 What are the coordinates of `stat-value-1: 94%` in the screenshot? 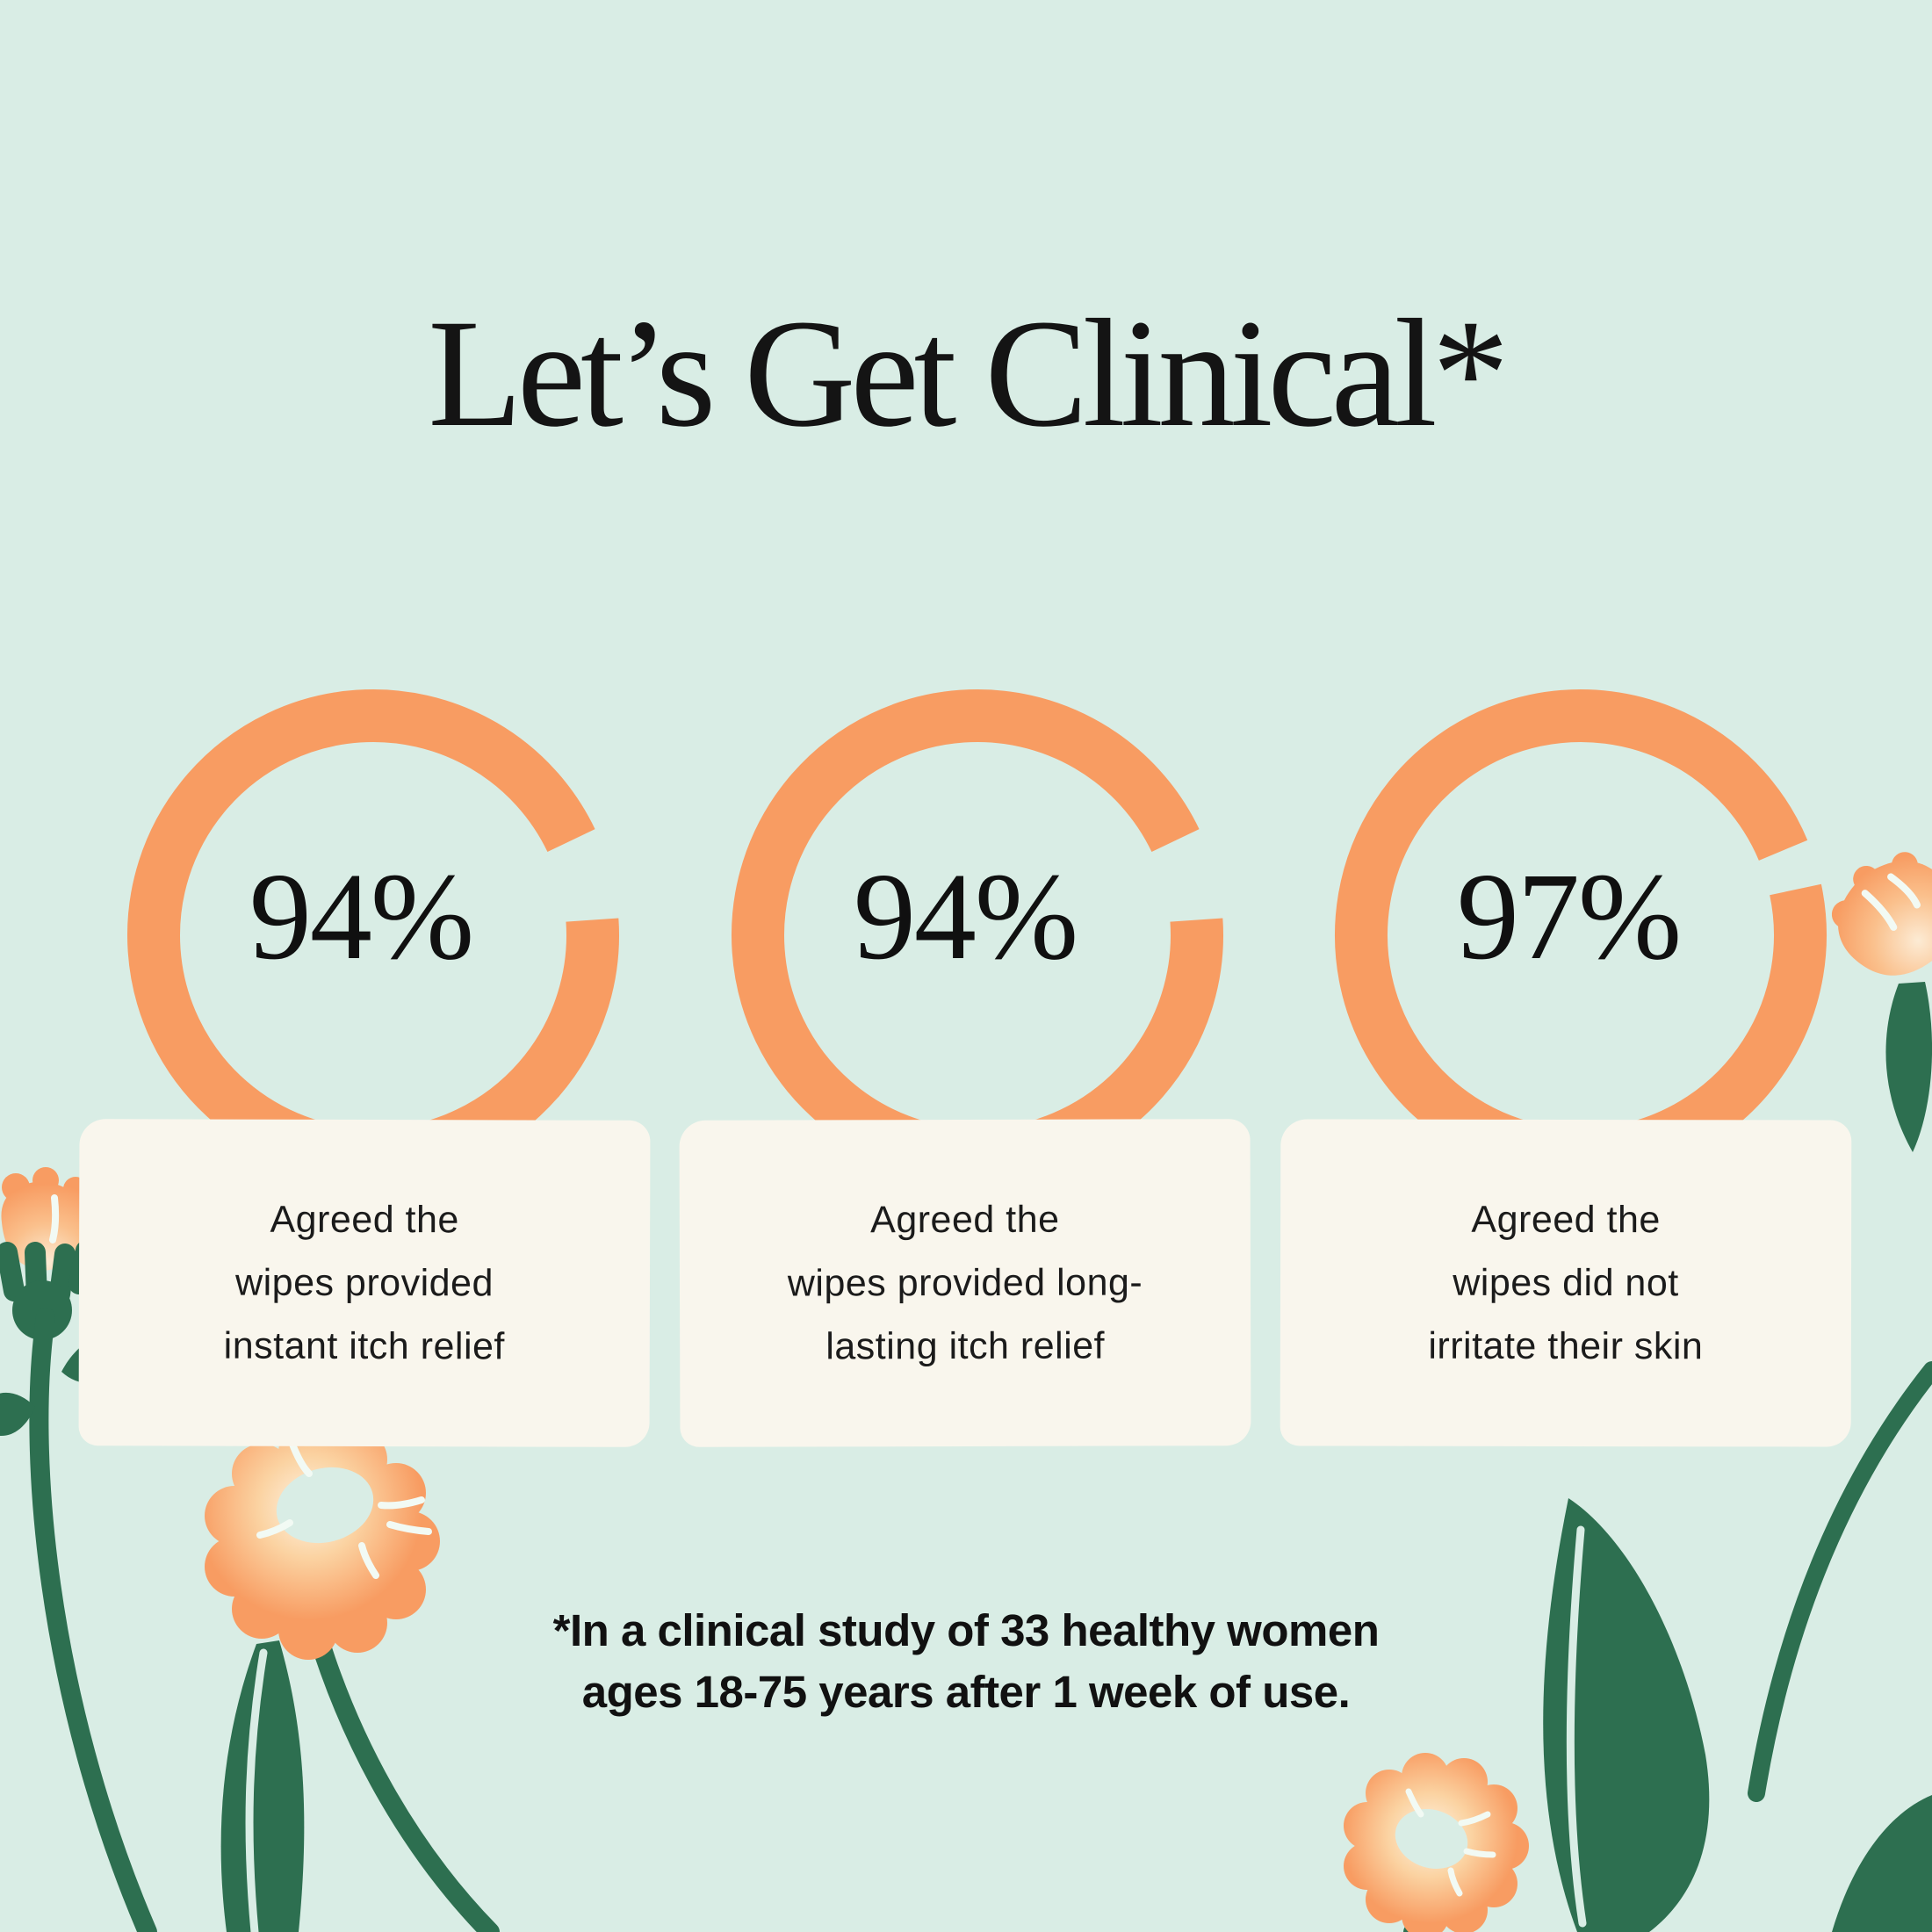 It's located at (361, 916).